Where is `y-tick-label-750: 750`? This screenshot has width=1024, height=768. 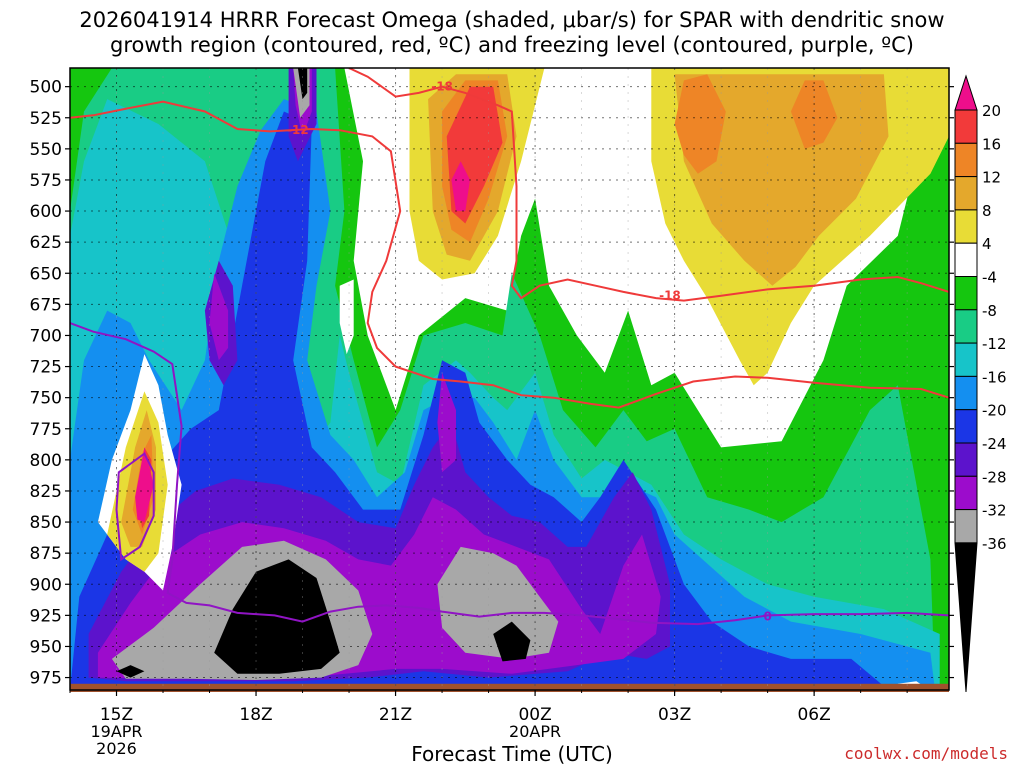
y-tick-label-750: 750 is located at coordinates (46, 399).